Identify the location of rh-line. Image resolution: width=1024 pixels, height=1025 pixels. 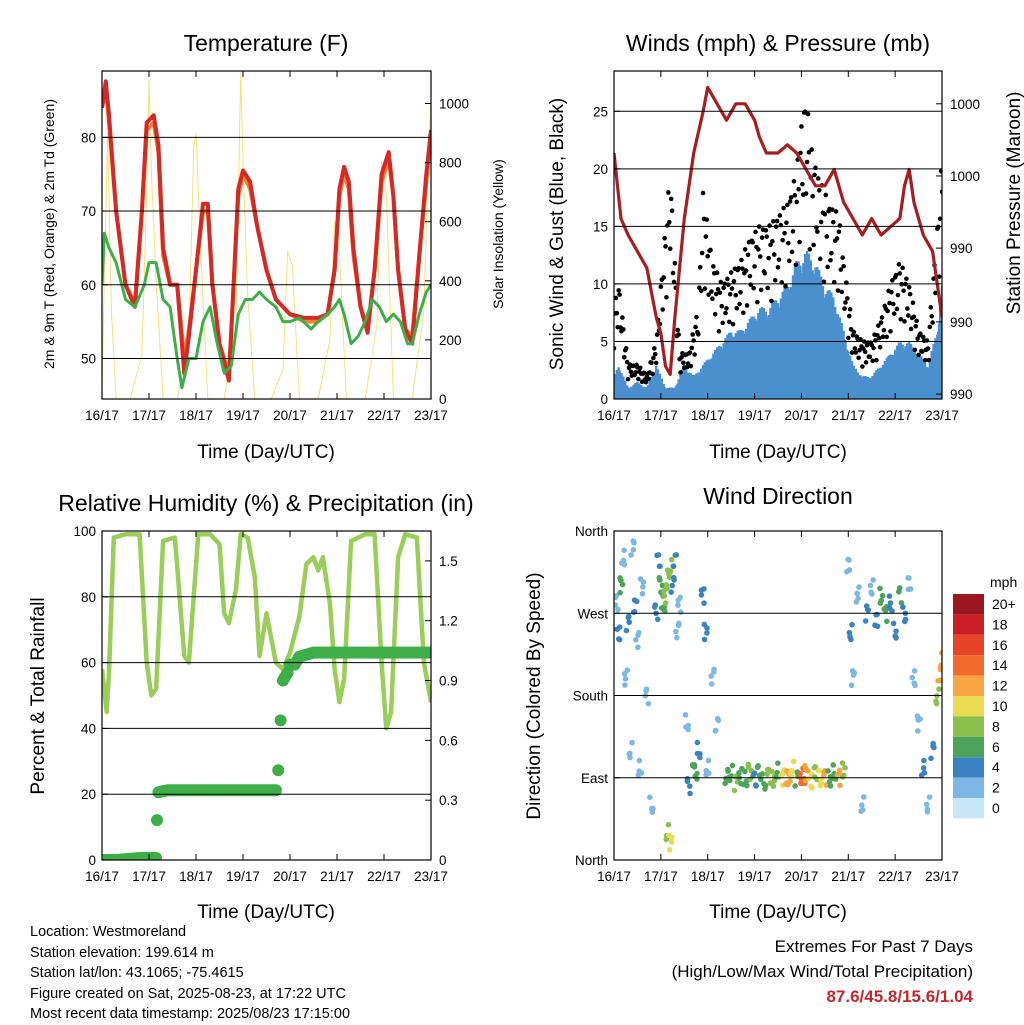
(266, 631).